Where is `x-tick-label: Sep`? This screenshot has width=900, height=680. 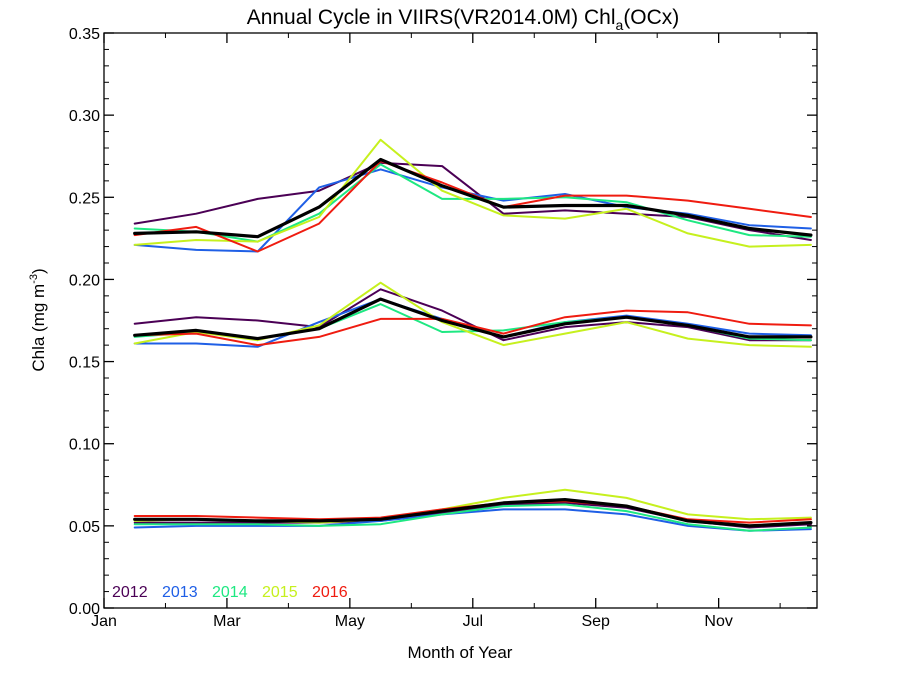
x-tick-label: Sep is located at coordinates (595, 621).